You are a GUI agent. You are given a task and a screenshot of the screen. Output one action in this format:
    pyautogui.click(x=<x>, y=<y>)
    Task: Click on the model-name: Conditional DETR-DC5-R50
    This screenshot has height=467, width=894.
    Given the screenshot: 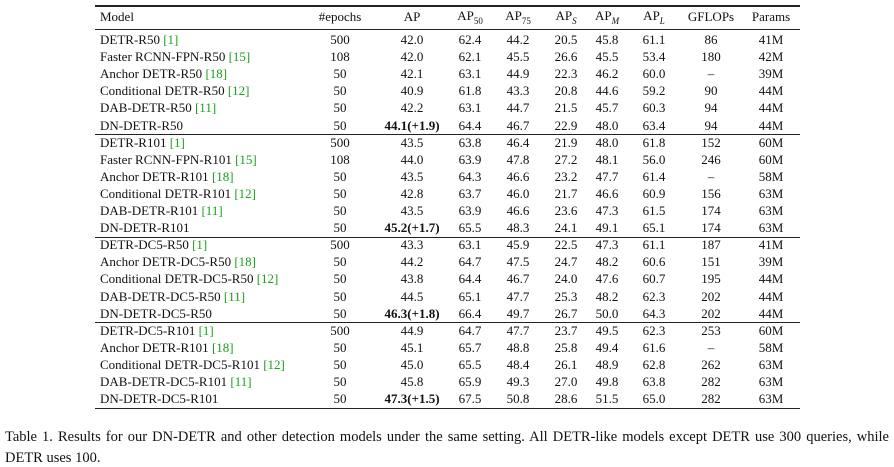 What is the action you would take?
    pyautogui.click(x=177, y=279)
    